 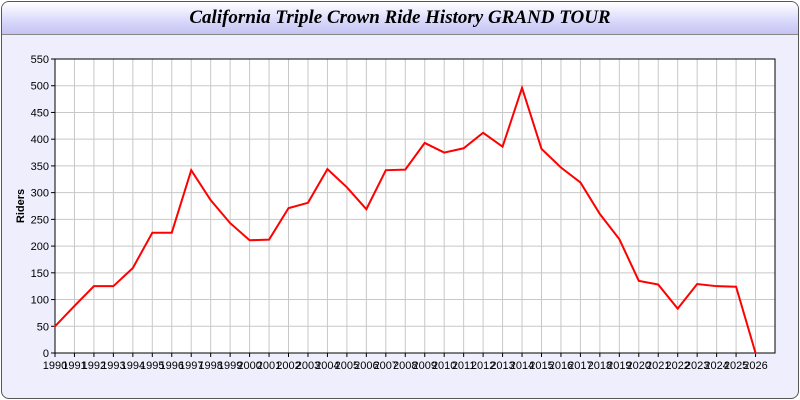 I want to click on x-tick-label: 2011, so click(x=464, y=366).